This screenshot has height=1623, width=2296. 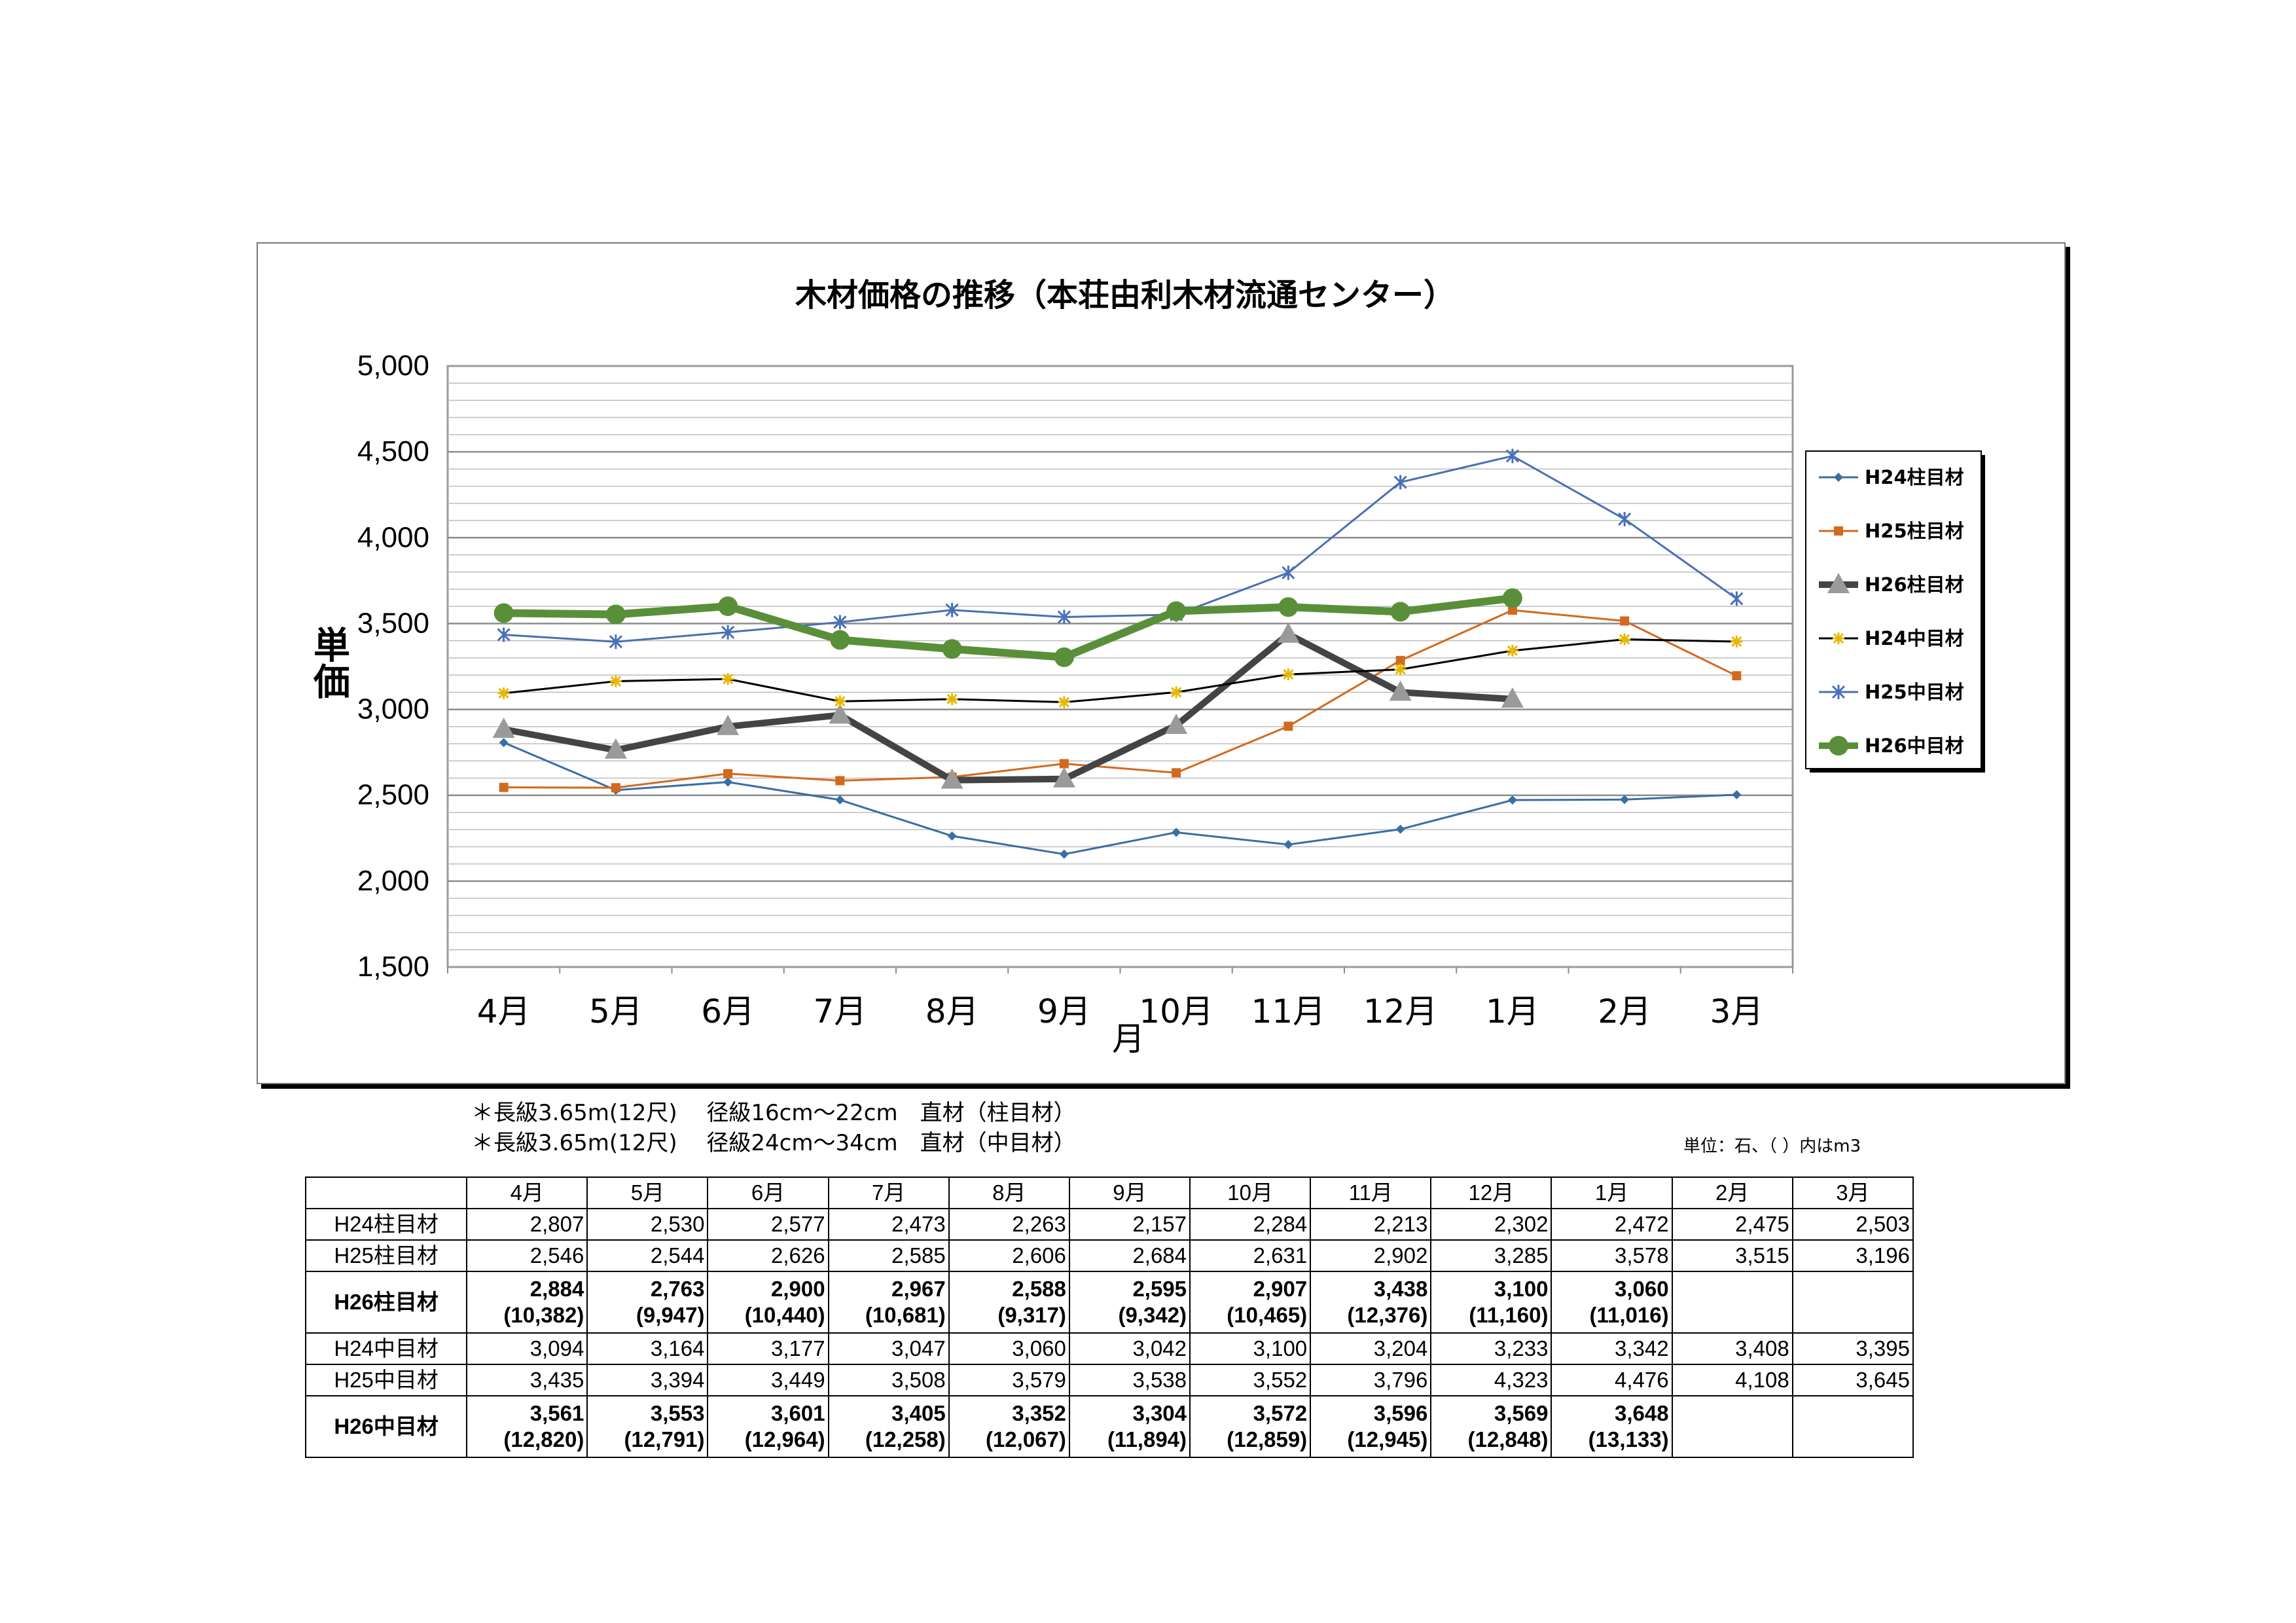 What do you see at coordinates (386, 1380) in the screenshot?
I see `row-label: H25中目材` at bounding box center [386, 1380].